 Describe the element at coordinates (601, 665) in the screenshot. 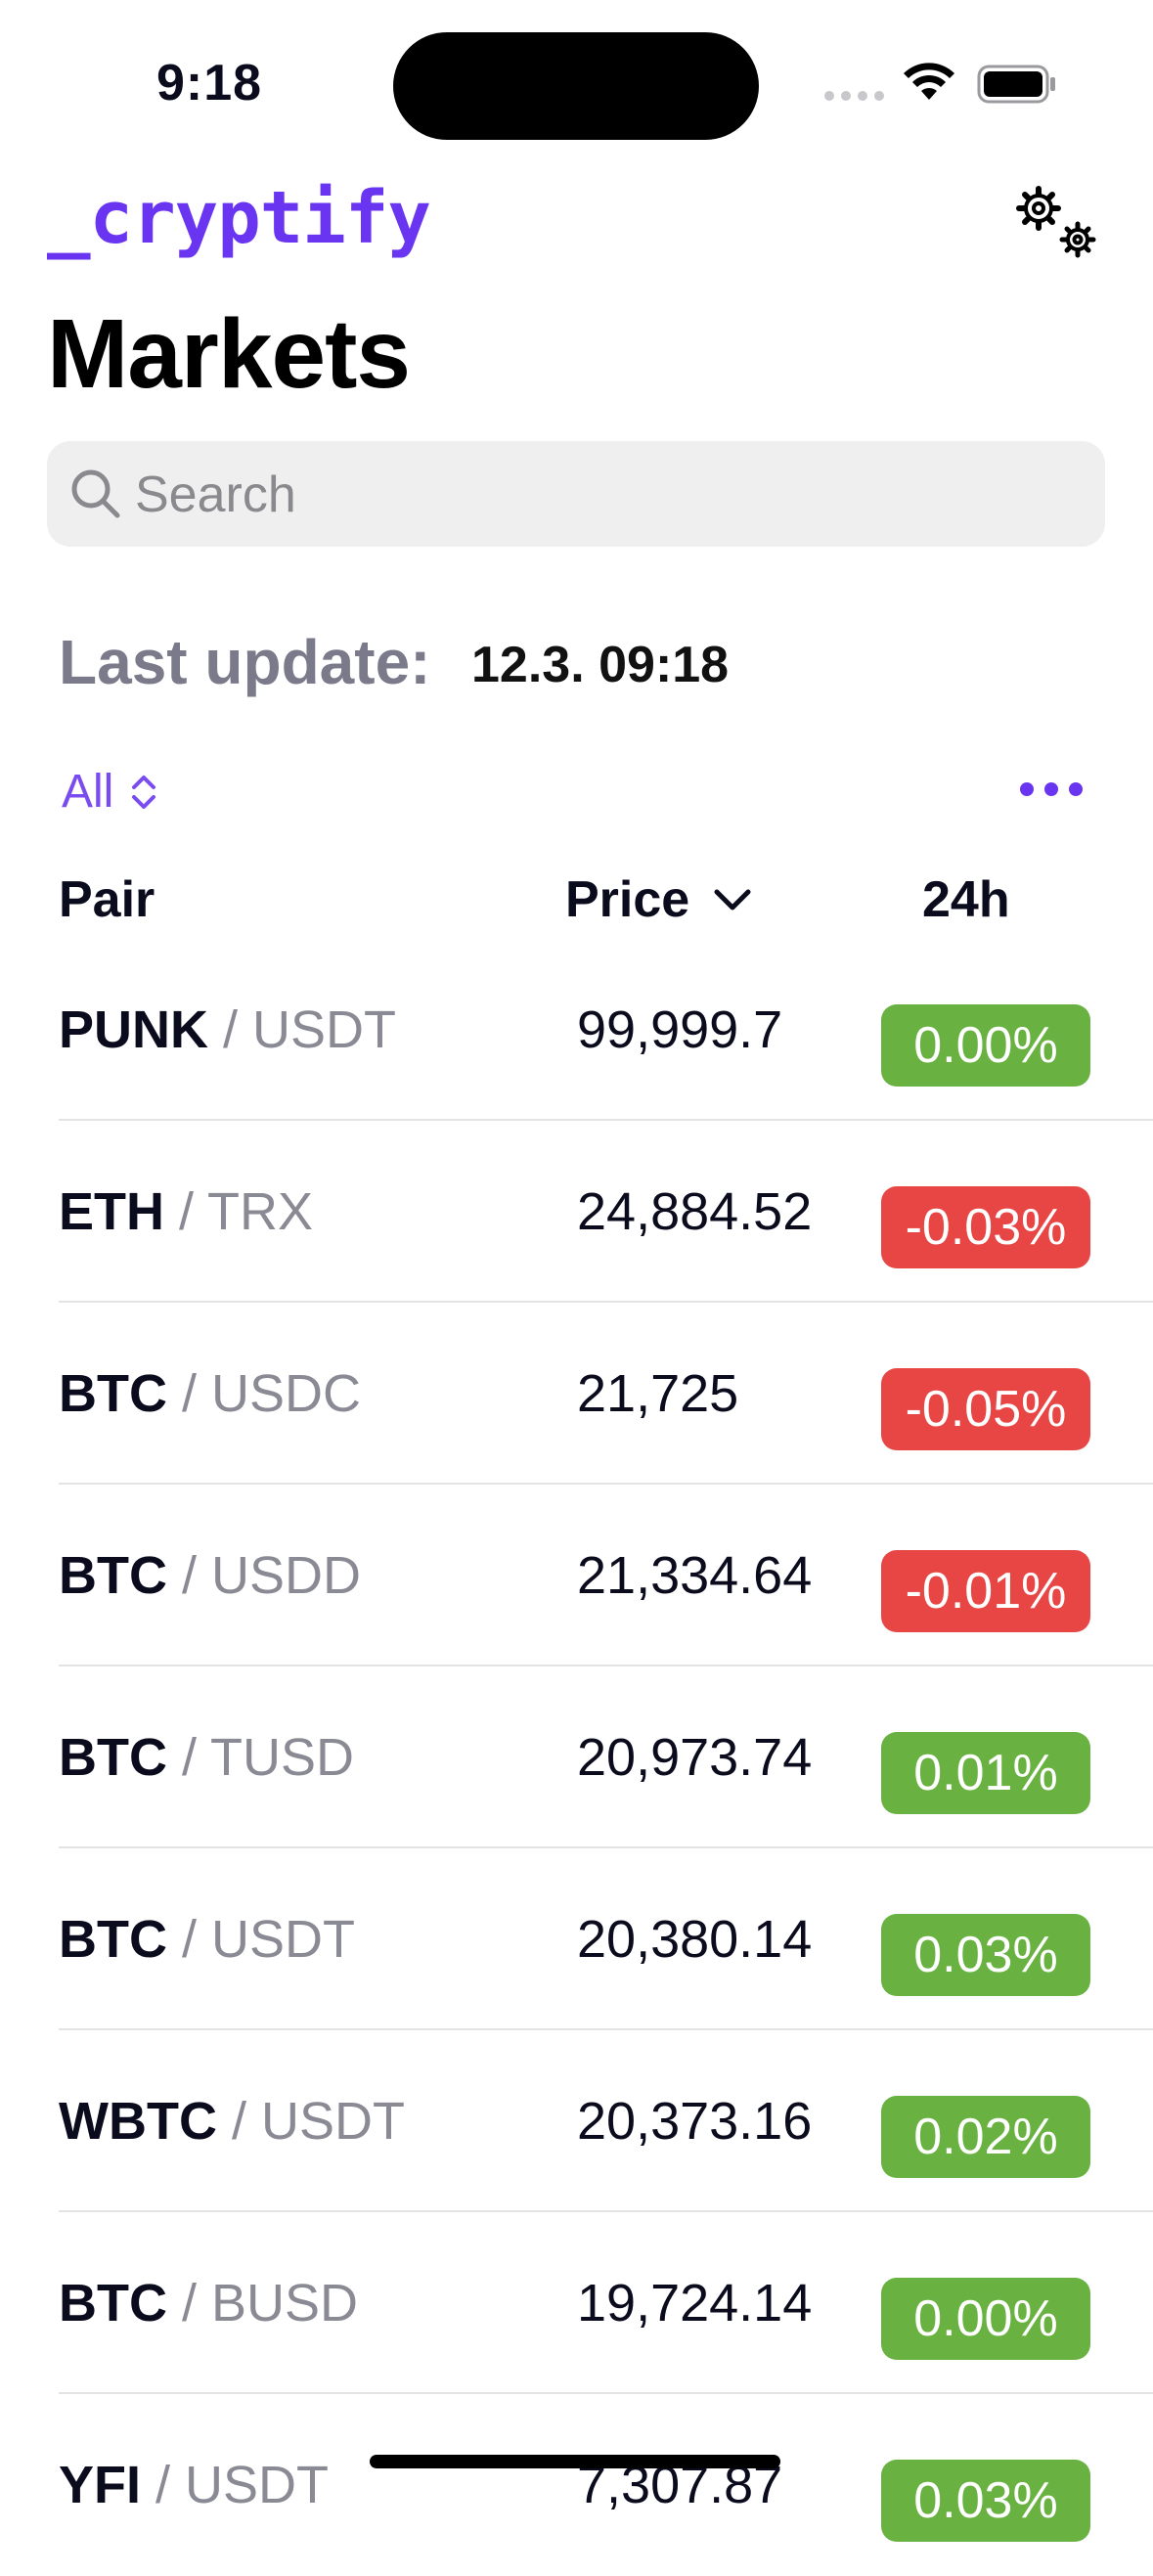

I see `last-update-value: 12.3. 09:18` at that location.